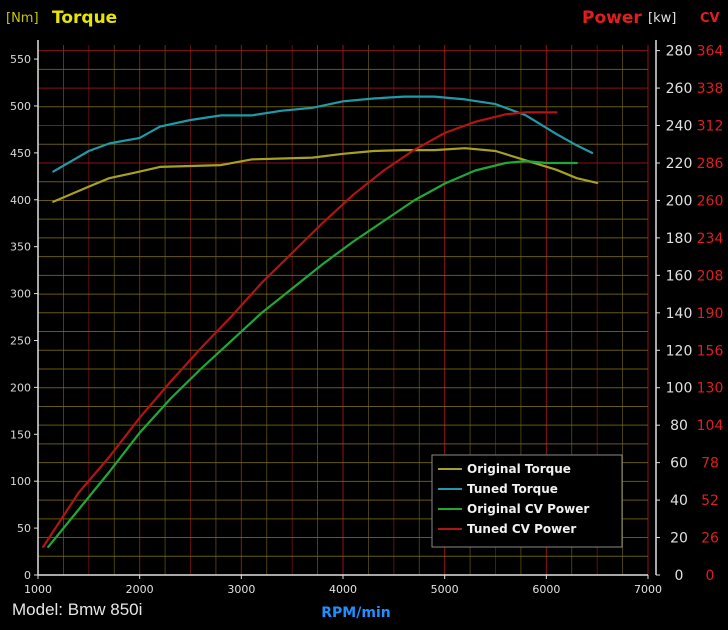 The image size is (728, 630). Describe the element at coordinates (22, 18) in the screenshot. I see `torque-unit-label: [Nm]` at that location.